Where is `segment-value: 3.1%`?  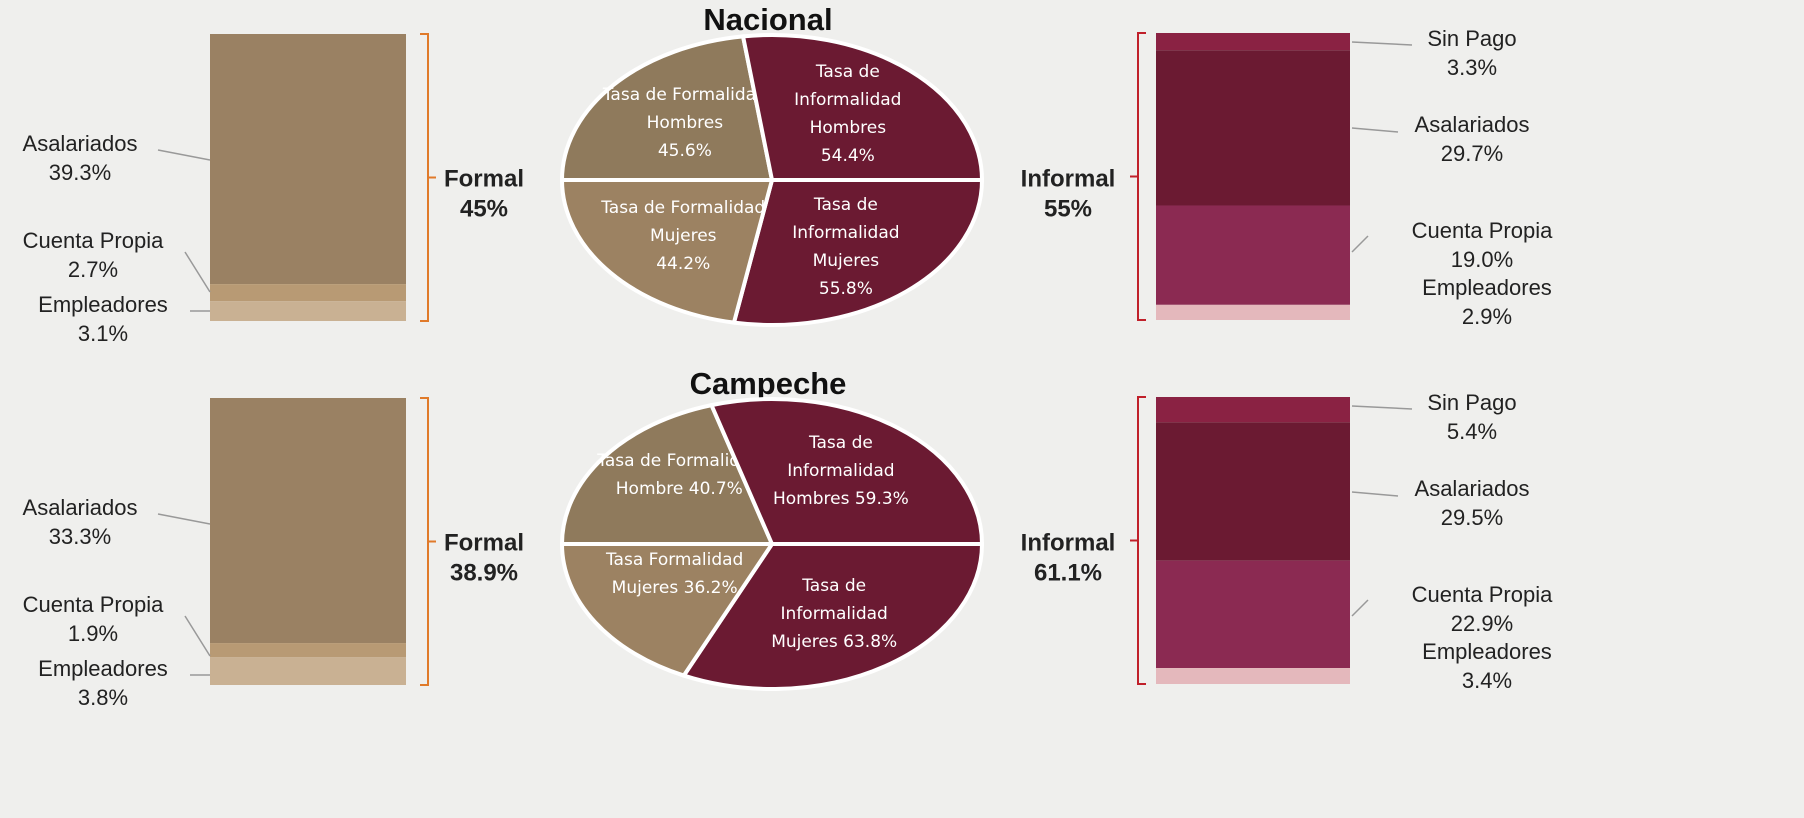
segment-value: 3.1% is located at coordinates (103, 333).